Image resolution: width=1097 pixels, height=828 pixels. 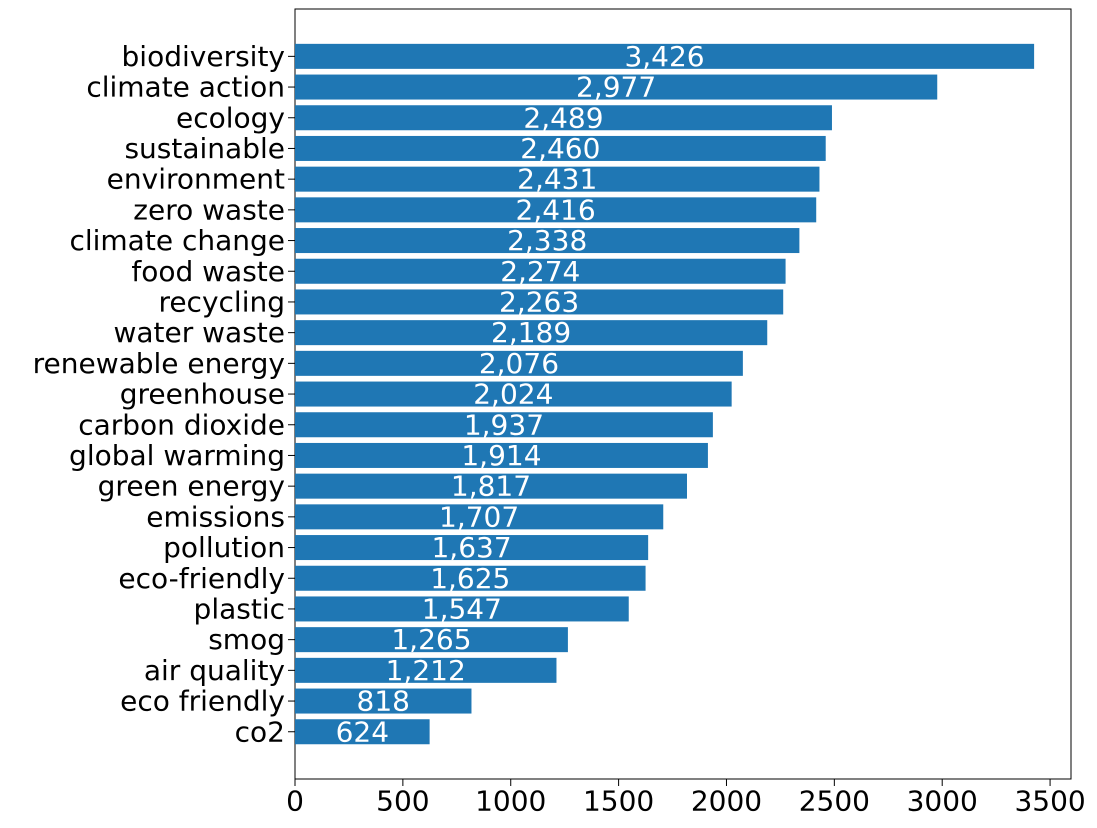 What do you see at coordinates (209, 209) in the screenshot?
I see `y-tick-label: zero waste` at bounding box center [209, 209].